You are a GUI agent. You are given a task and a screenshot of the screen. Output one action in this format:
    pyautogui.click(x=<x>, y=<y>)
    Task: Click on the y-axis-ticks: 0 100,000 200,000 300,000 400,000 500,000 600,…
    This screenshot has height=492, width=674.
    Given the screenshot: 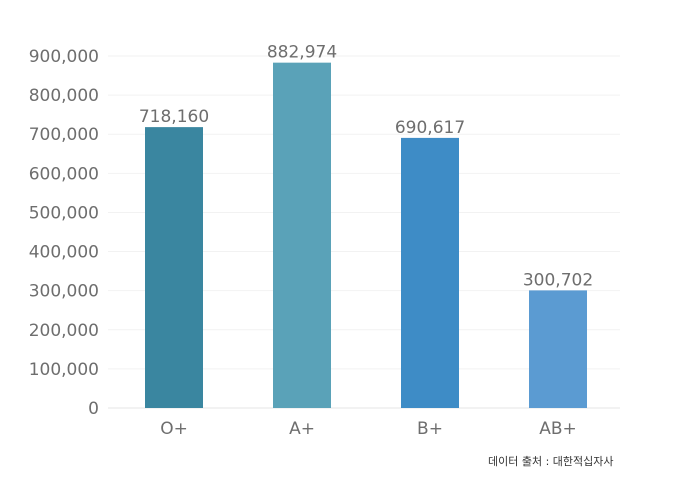 What is the action you would take?
    pyautogui.click(x=64, y=233)
    